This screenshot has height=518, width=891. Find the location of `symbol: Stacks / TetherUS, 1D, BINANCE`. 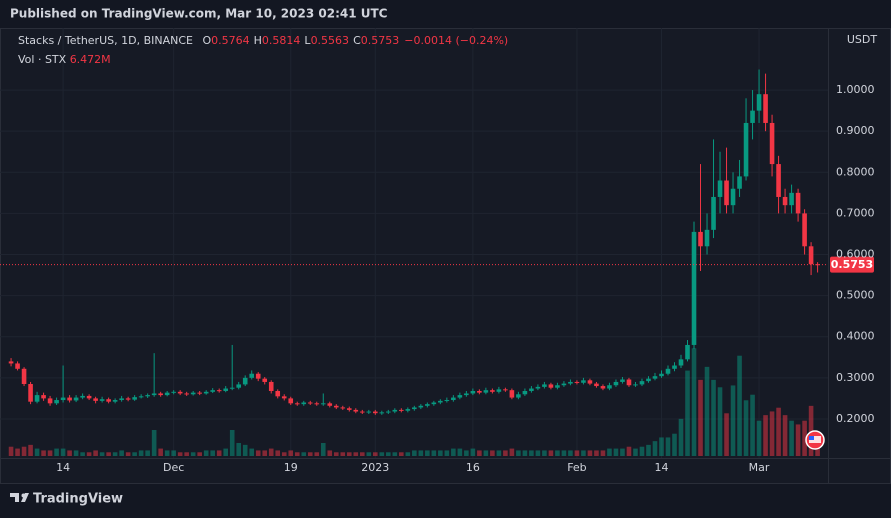

symbol: Stacks / TetherUS, 1D, BINANCE is located at coordinates (105, 40).